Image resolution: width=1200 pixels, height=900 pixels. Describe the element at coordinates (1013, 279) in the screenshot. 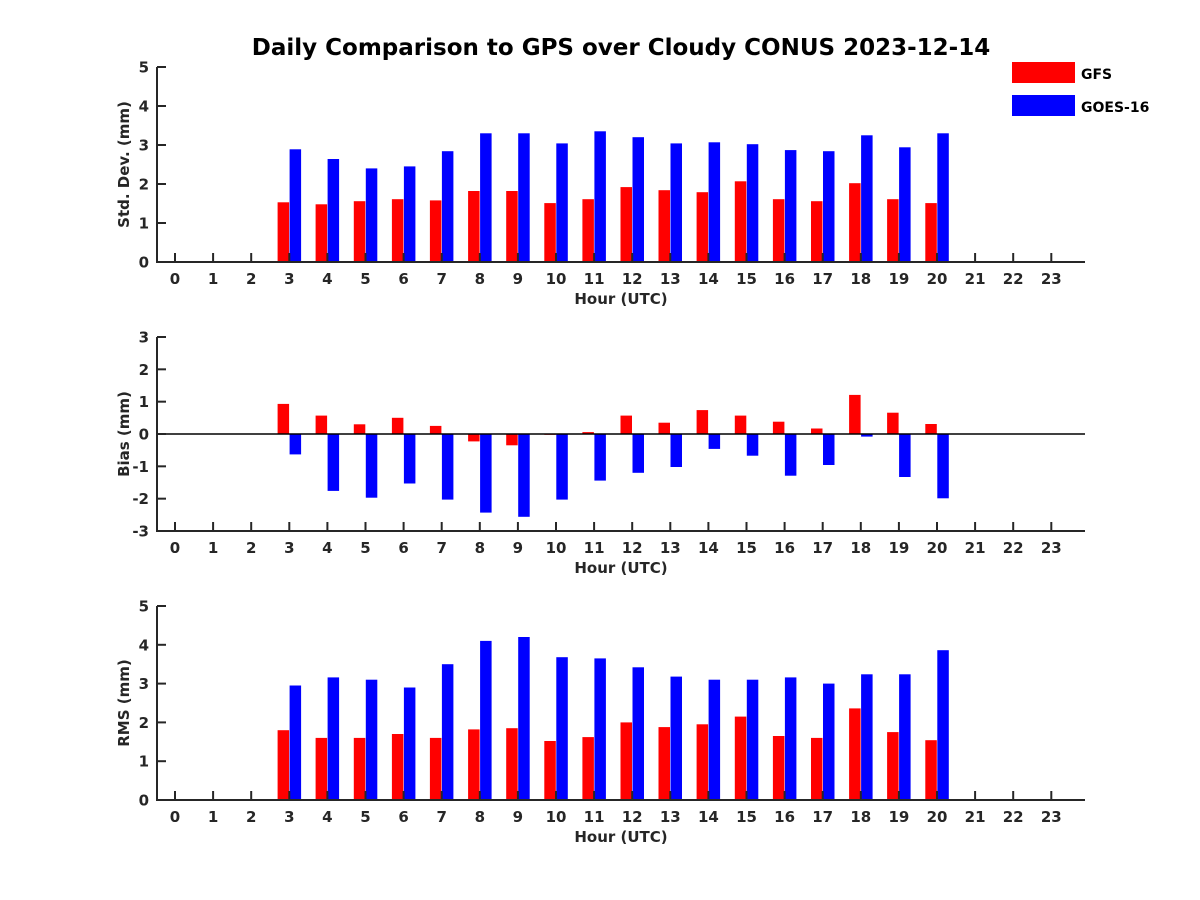

I see `x-tick-label-std-22: 22` at that location.